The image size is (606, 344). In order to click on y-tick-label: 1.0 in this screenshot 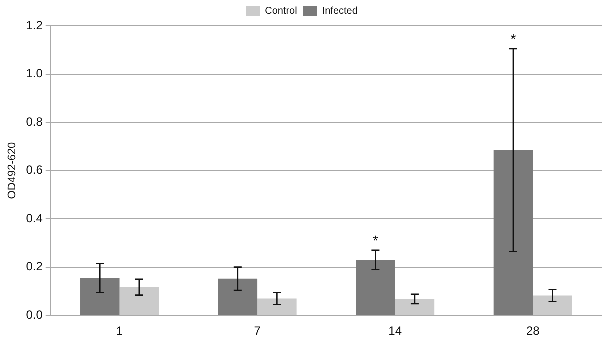, I will do `click(35, 73)`.